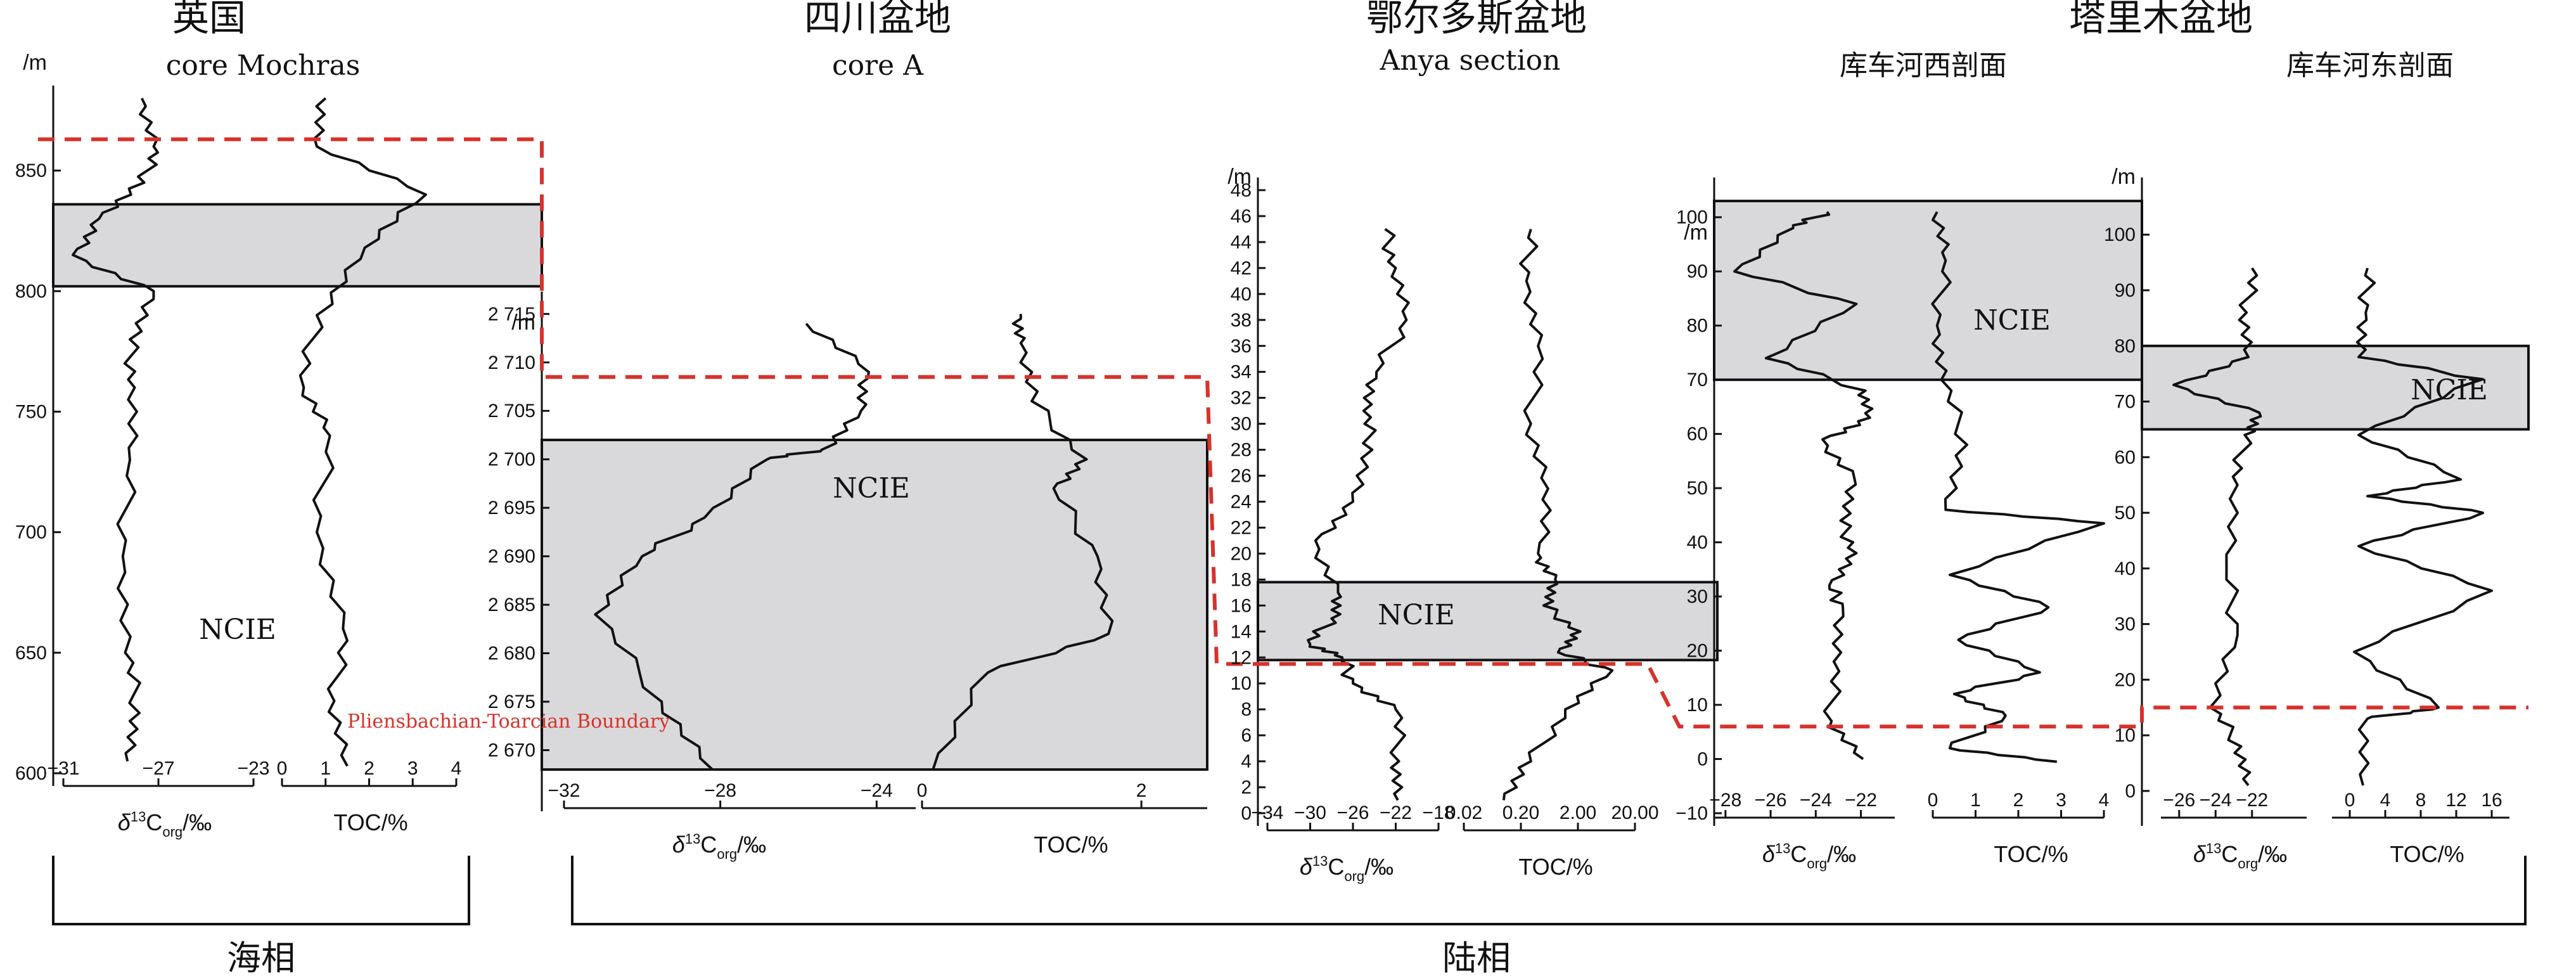 The image size is (2576, 978). Describe the element at coordinates (64, 768) in the screenshot. I see `x-tick-label-d13c-mochras-0: −31` at that location.